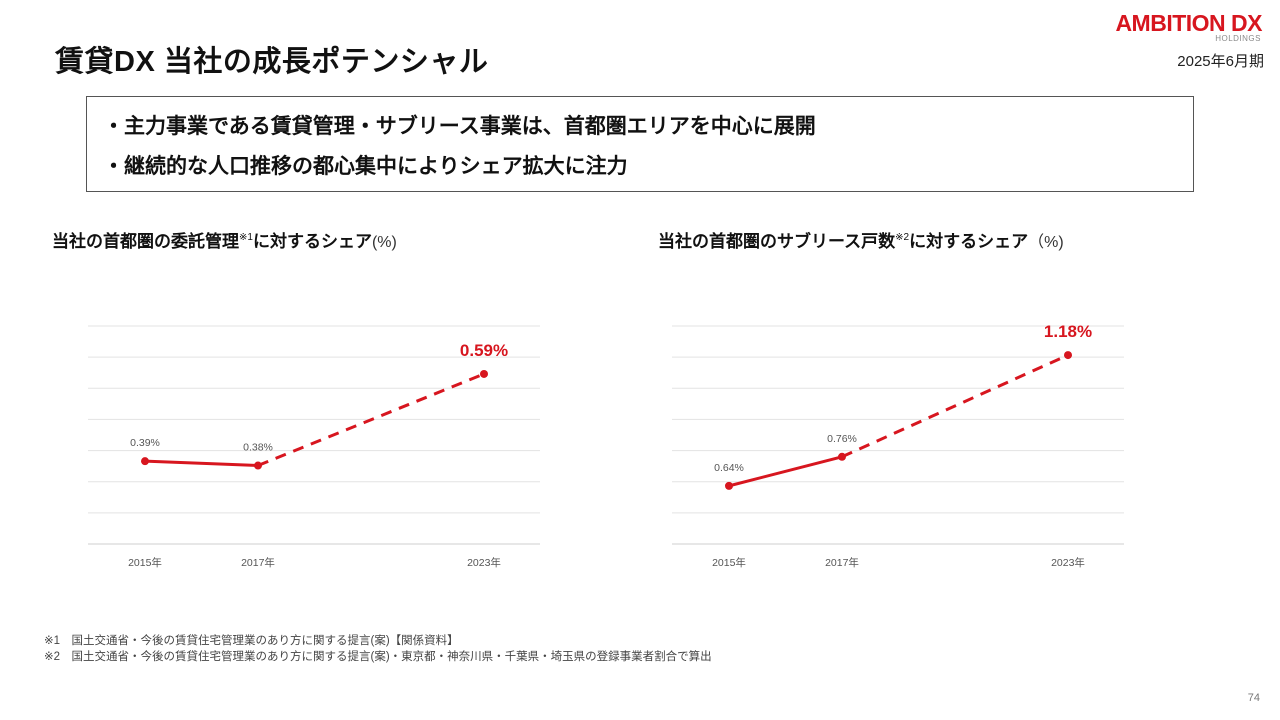 The width and height of the screenshot is (1280, 720). I want to click on chart-unit: (%), so click(384, 242).